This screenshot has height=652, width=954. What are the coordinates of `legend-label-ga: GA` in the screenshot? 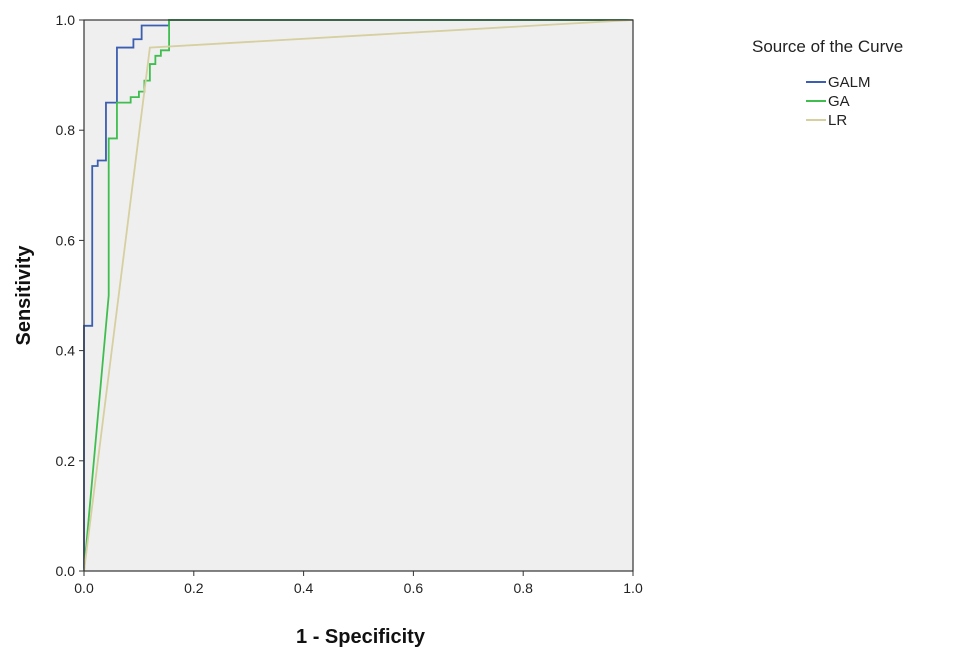 It's located at (839, 101).